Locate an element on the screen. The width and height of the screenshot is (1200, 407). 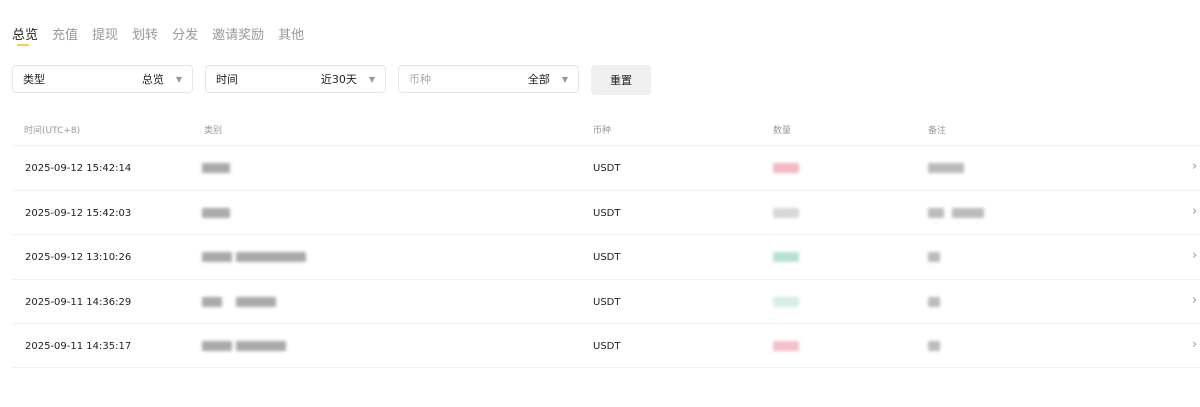
tab-distribution: 分发 is located at coordinates (185, 35).